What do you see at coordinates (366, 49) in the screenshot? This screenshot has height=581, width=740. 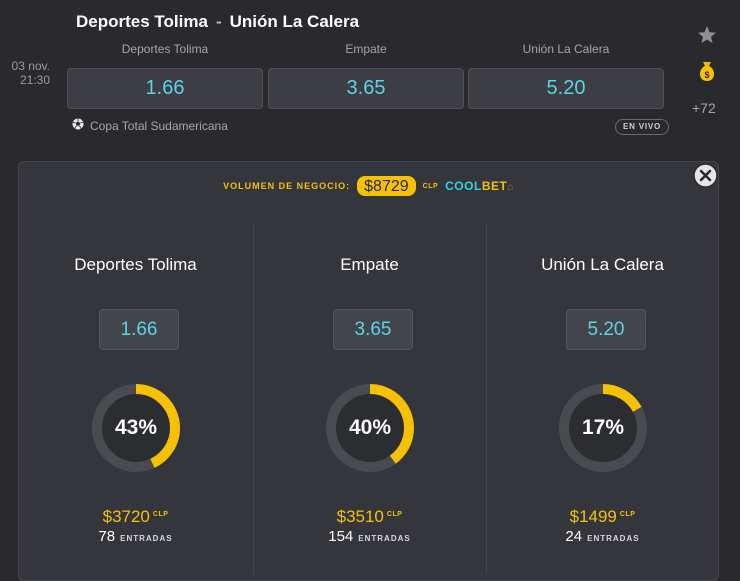 I see `odd-label-draw: Empate` at bounding box center [366, 49].